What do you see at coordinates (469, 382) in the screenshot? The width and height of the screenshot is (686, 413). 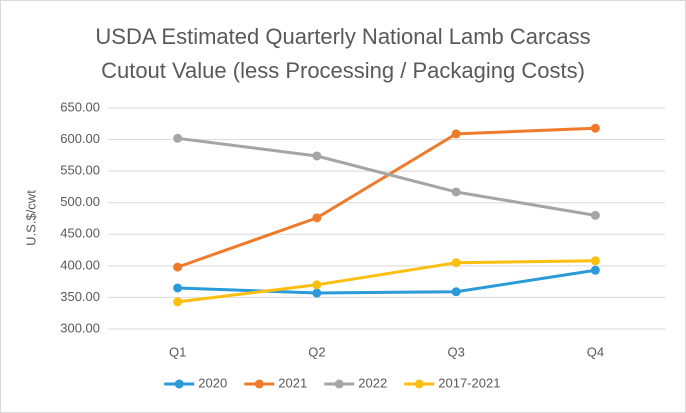 I see `legend-label: 2017-2021` at bounding box center [469, 382].